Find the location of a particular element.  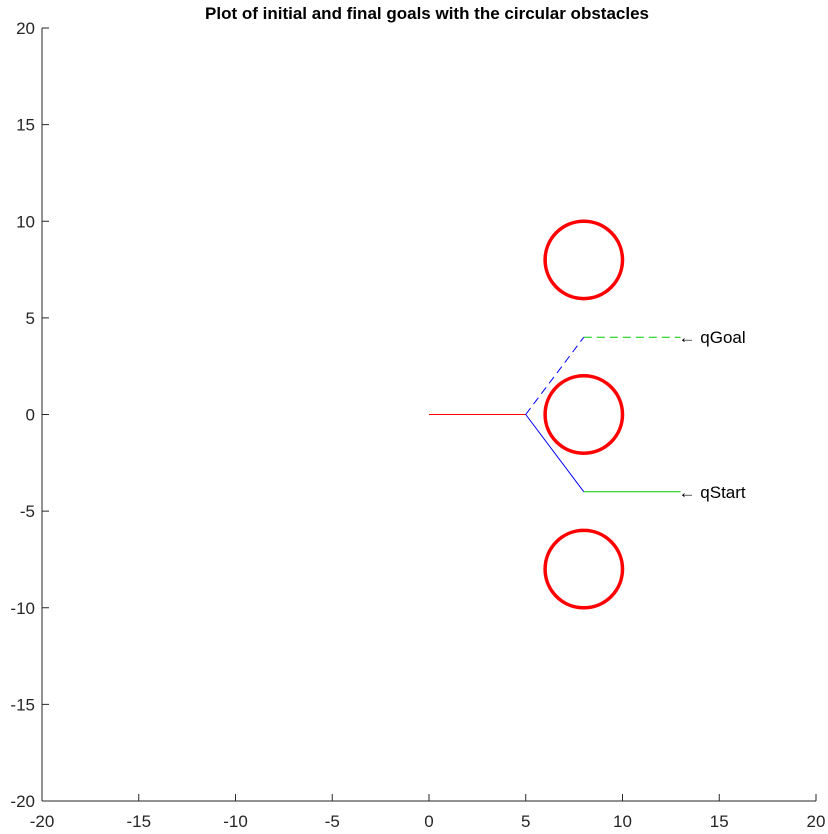

obstacles is located at coordinates (584, 414).